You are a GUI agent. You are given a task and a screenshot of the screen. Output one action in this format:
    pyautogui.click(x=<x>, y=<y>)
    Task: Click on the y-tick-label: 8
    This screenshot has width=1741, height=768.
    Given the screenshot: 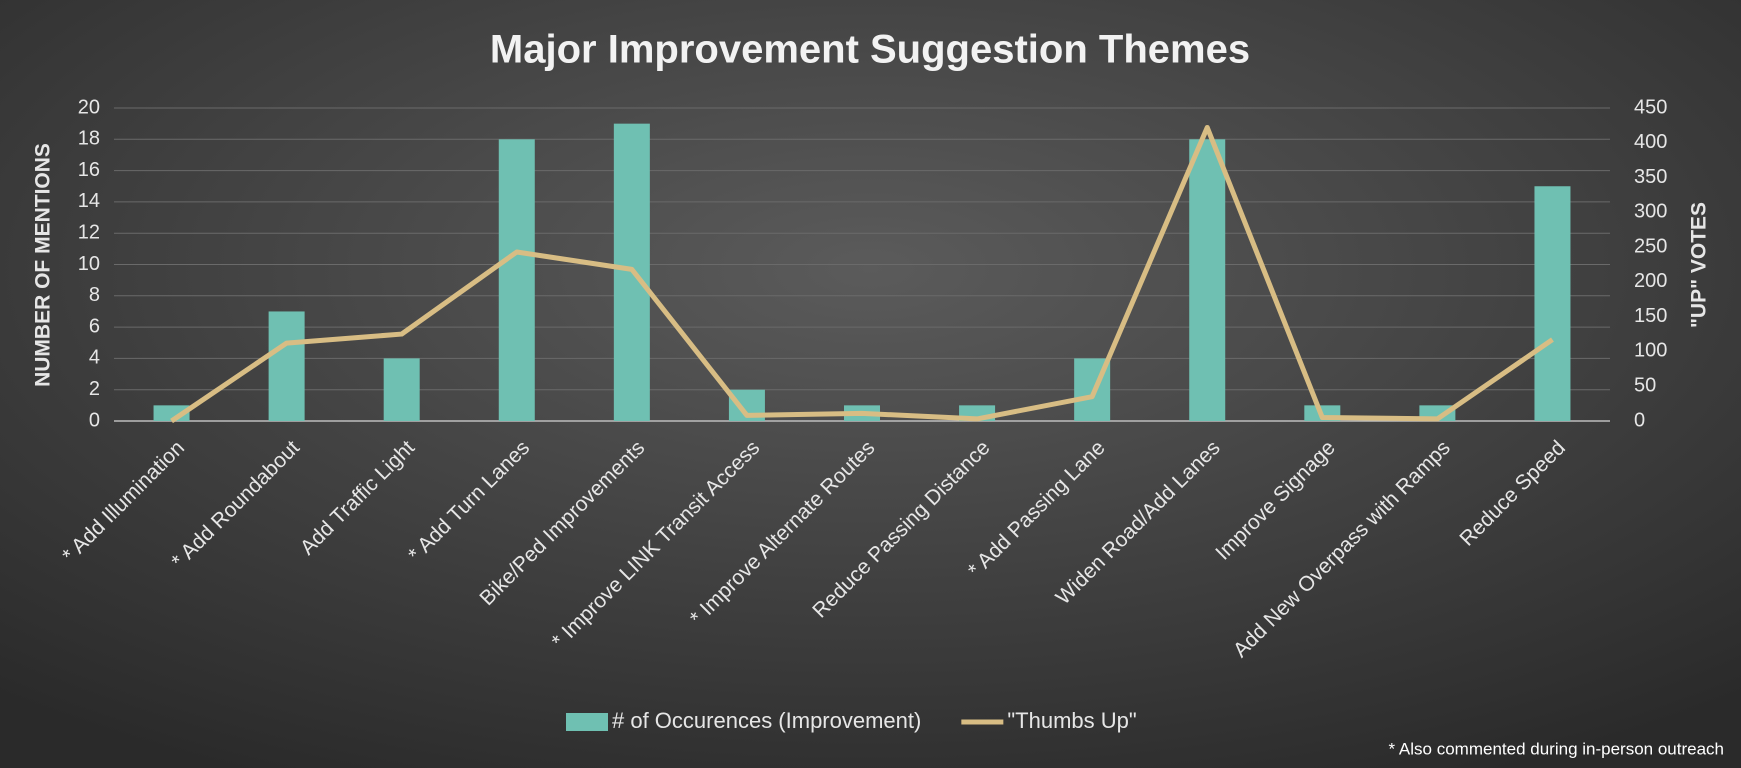 What is the action you would take?
    pyautogui.click(x=94, y=295)
    